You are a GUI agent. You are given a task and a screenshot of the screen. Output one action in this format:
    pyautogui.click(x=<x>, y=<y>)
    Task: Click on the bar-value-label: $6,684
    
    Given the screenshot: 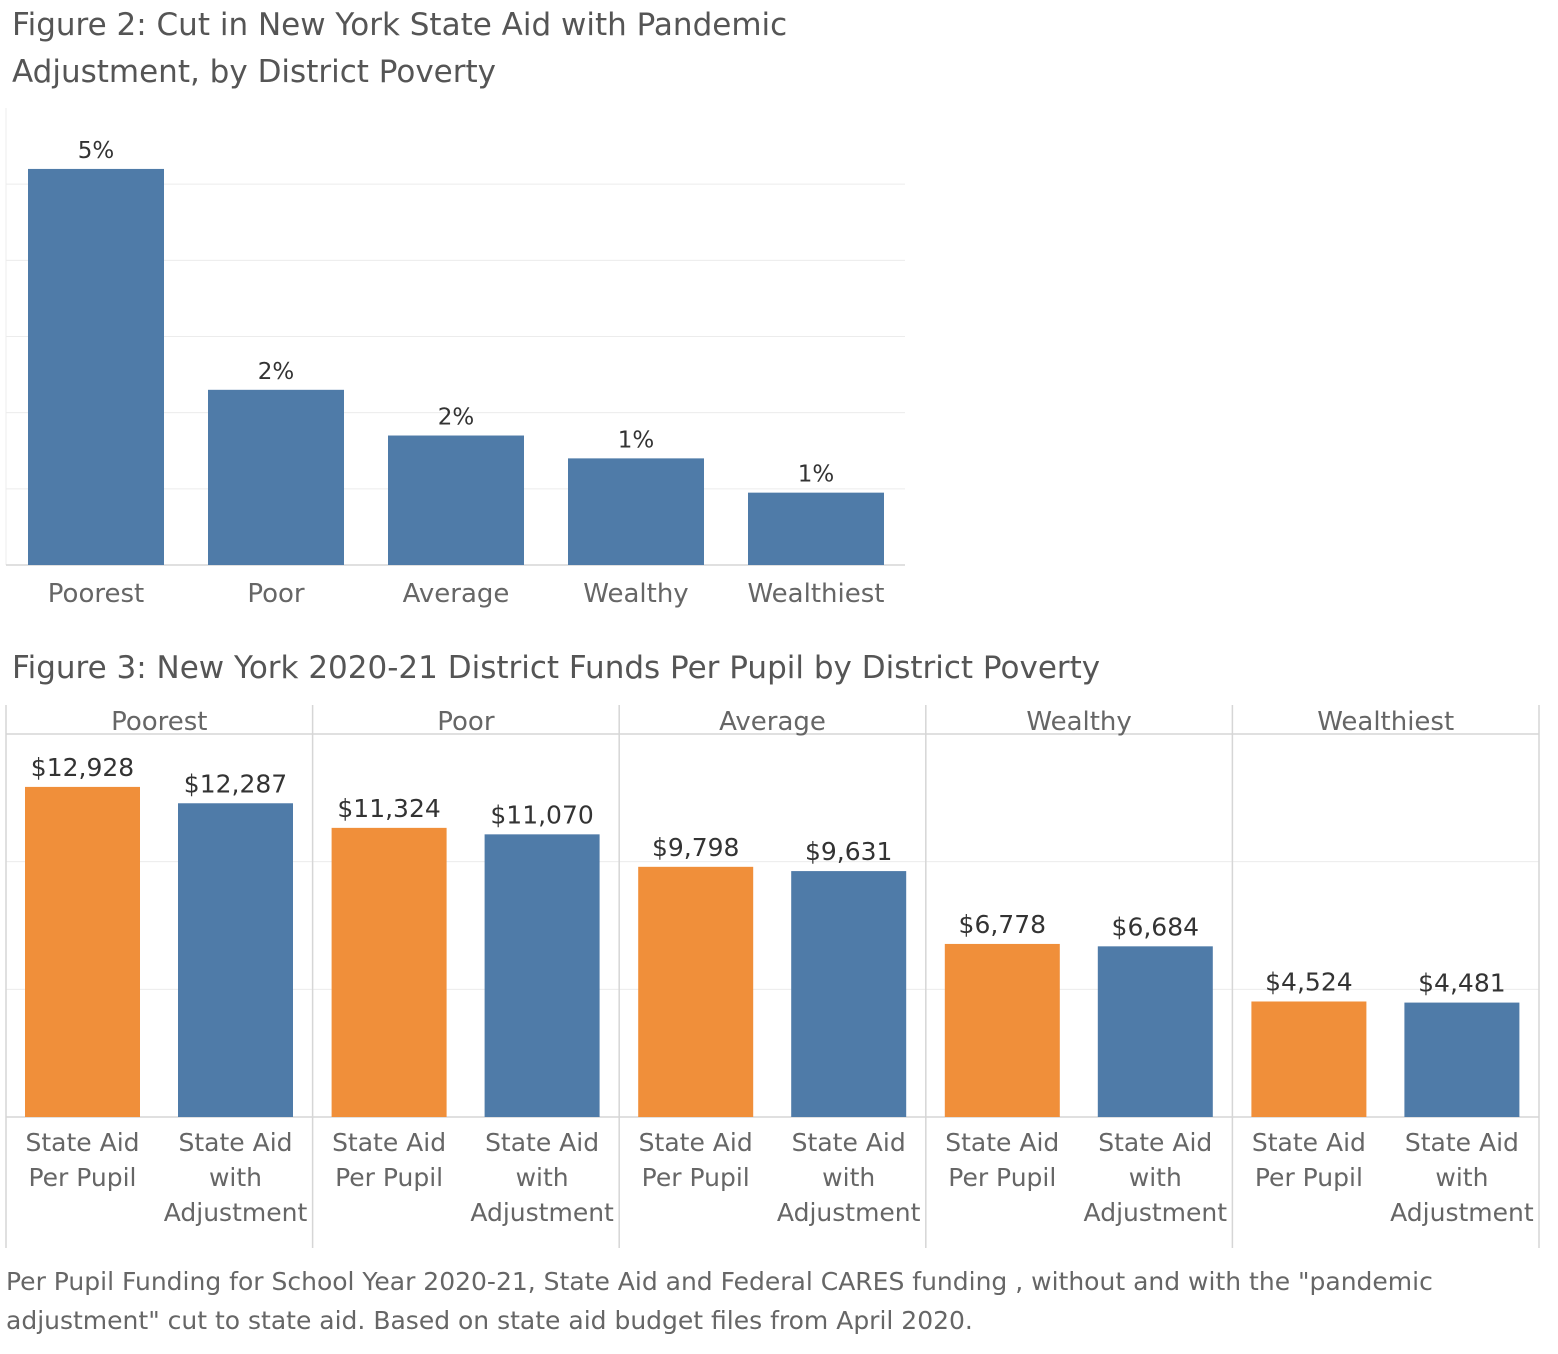 What is the action you would take?
    pyautogui.click(x=1155, y=926)
    